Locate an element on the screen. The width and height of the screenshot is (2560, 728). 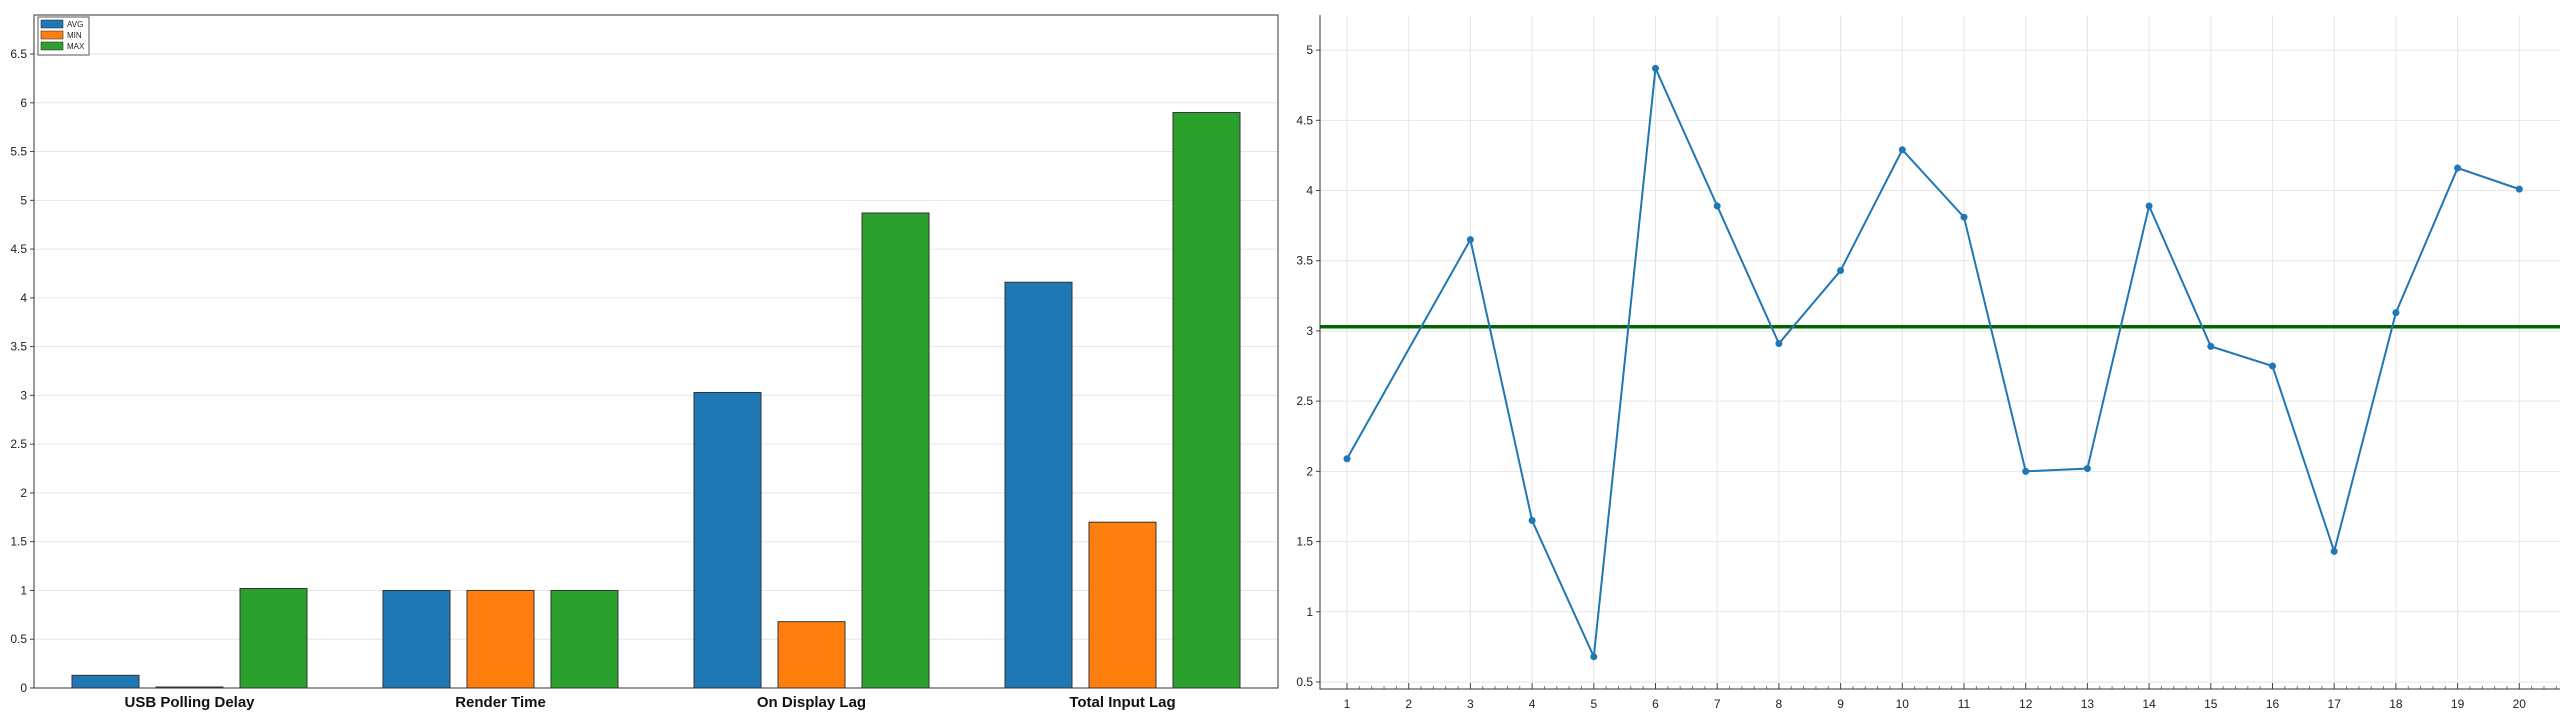
y-tick-label: 6.5 is located at coordinates (18, 54).